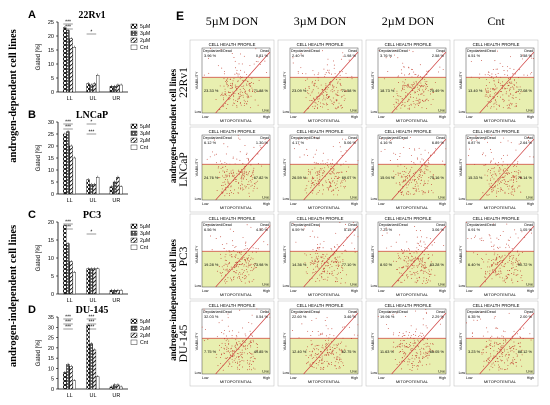 Image resolution: width=550 pixels, height=405 pixels. Describe the element at coordinates (324, 182) in the screenshot. I see `live-zone` at that location.